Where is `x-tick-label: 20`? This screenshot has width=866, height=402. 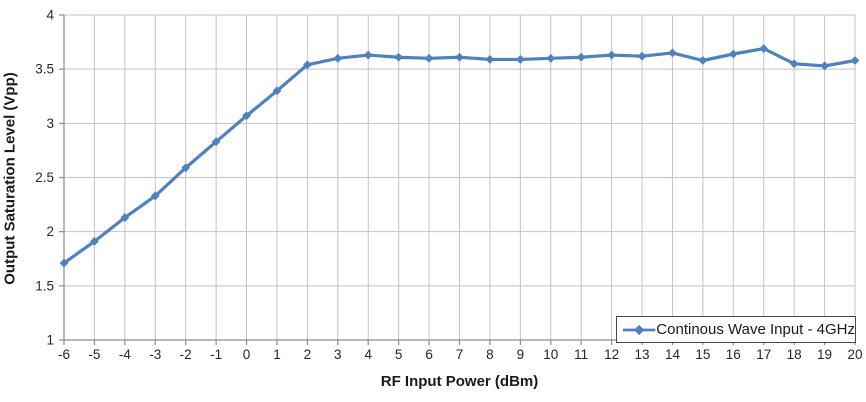
x-tick-label: 20 is located at coordinates (854, 354).